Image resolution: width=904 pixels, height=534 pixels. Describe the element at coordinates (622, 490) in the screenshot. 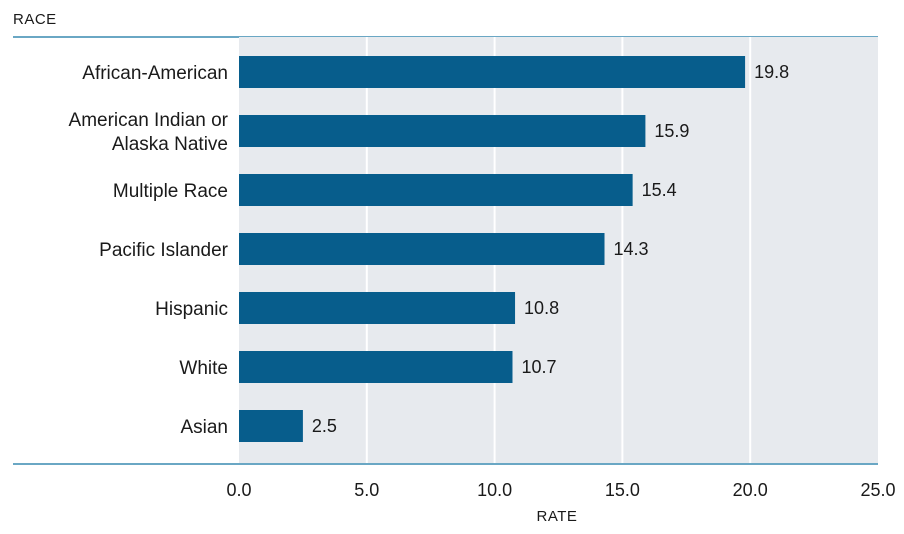

I see `x-tick-label: 15.0` at that location.